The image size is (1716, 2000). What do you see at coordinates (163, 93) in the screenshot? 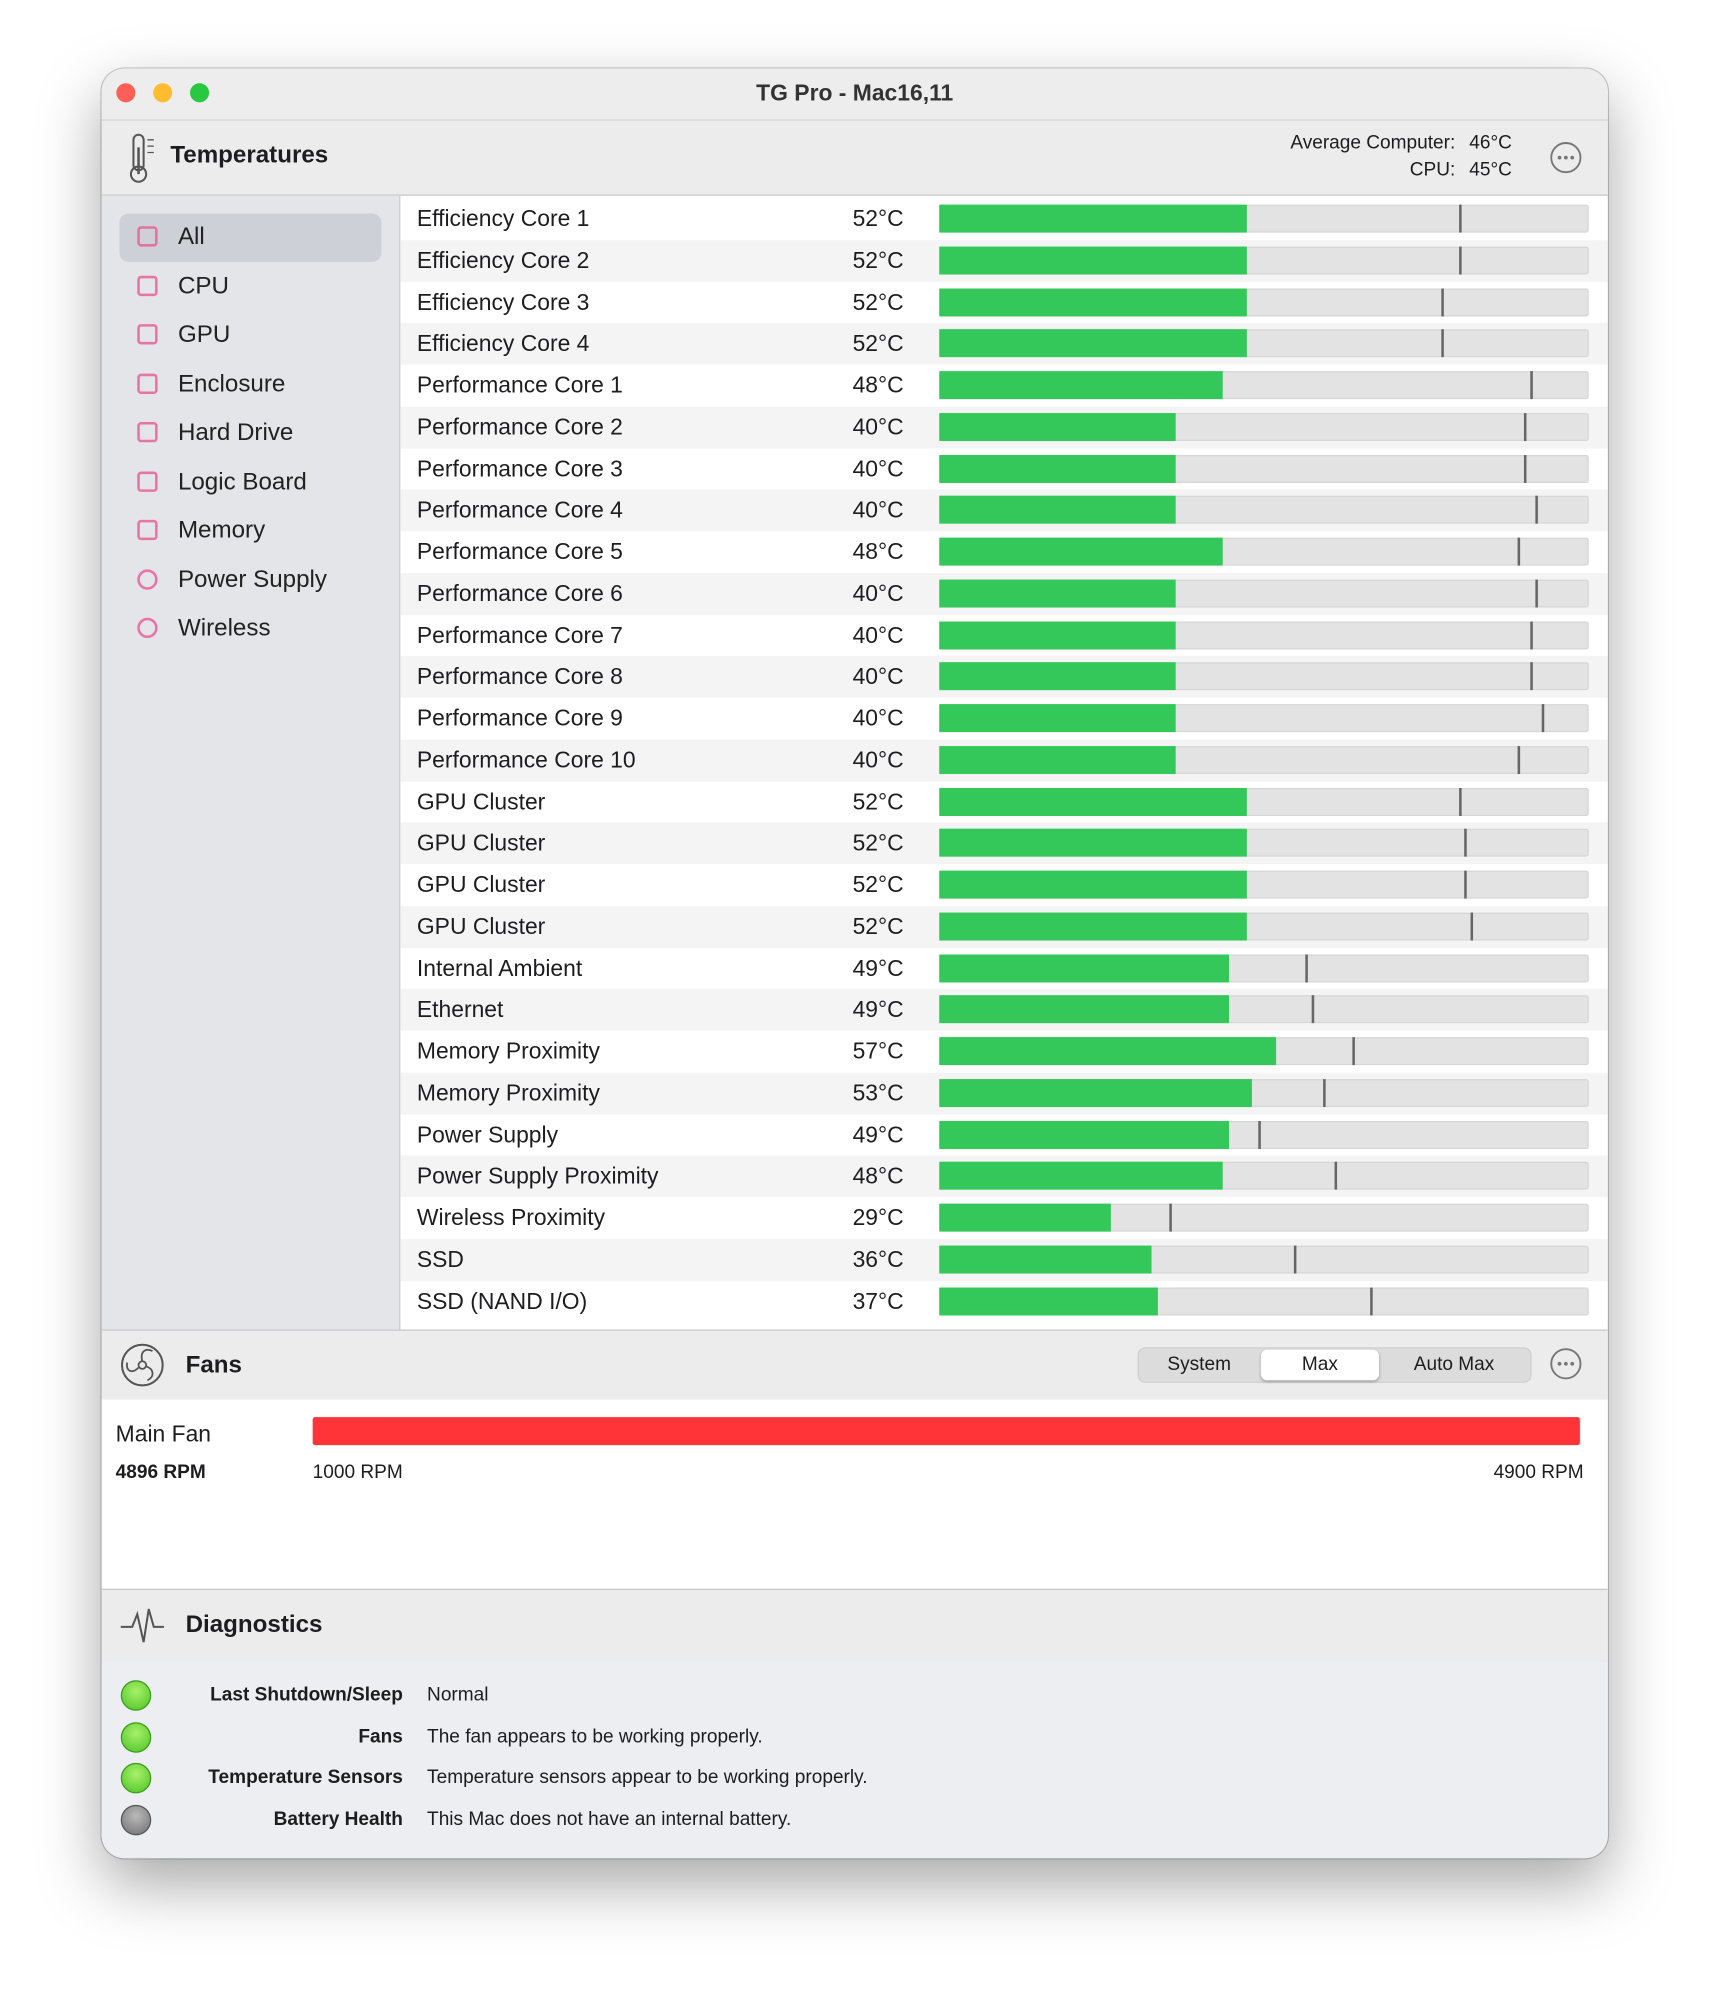
I see `minimize-button` at bounding box center [163, 93].